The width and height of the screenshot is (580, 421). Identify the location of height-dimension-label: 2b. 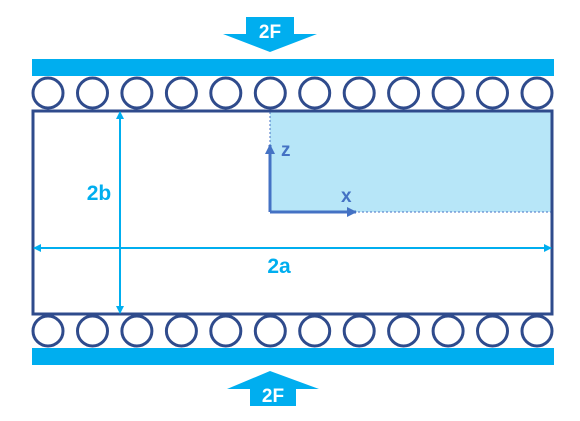
(99, 193).